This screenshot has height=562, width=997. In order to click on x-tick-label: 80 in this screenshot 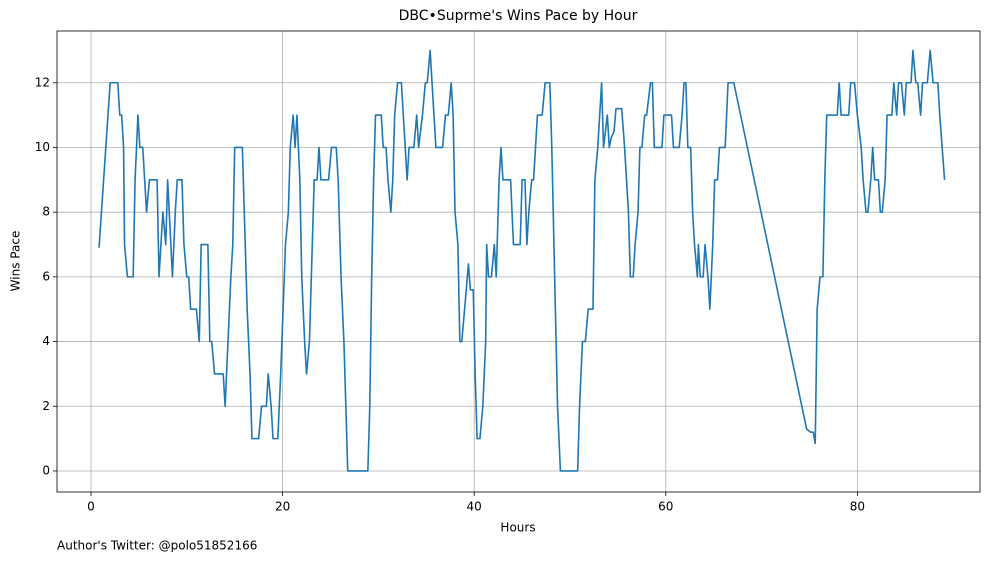, I will do `click(857, 507)`.